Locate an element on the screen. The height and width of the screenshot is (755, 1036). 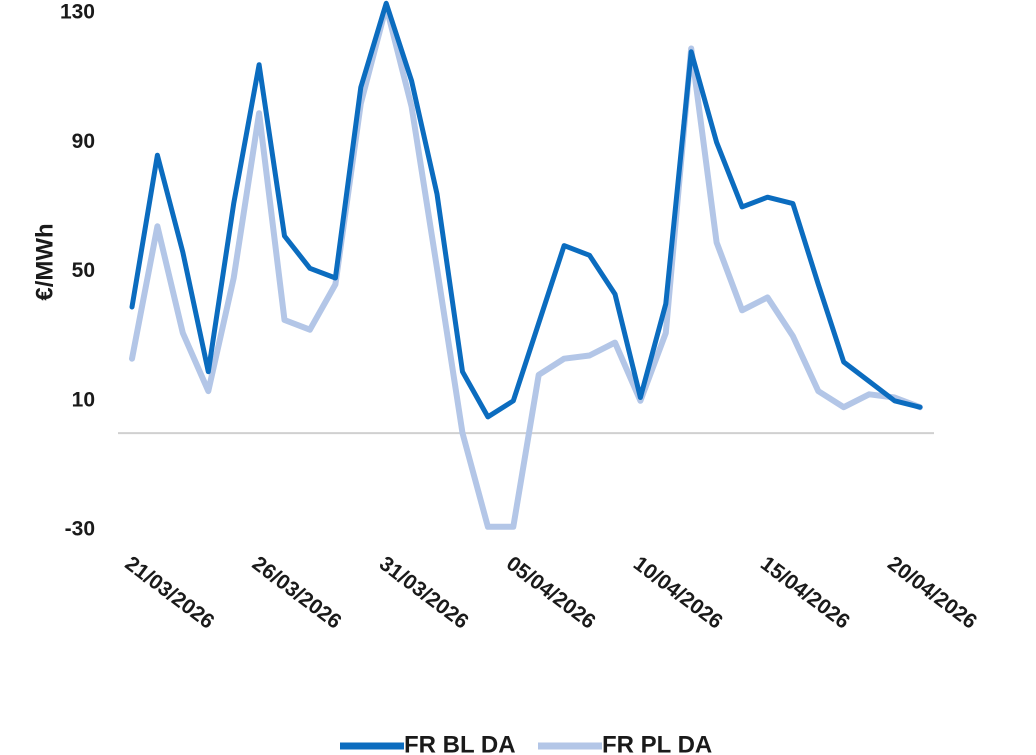
x-tick-label: 21/03/2026 is located at coordinates (170, 593).